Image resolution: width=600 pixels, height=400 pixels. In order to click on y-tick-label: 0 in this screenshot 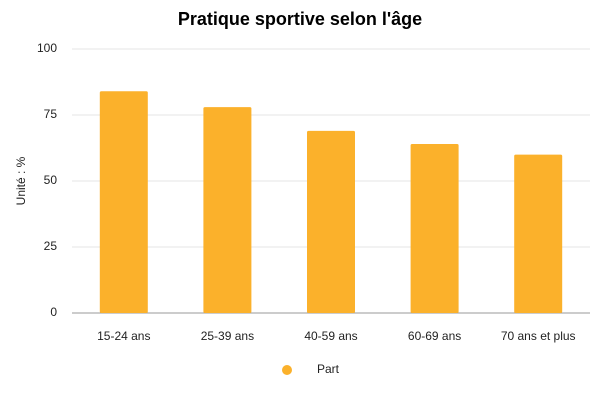, I will do `click(53, 312)`.